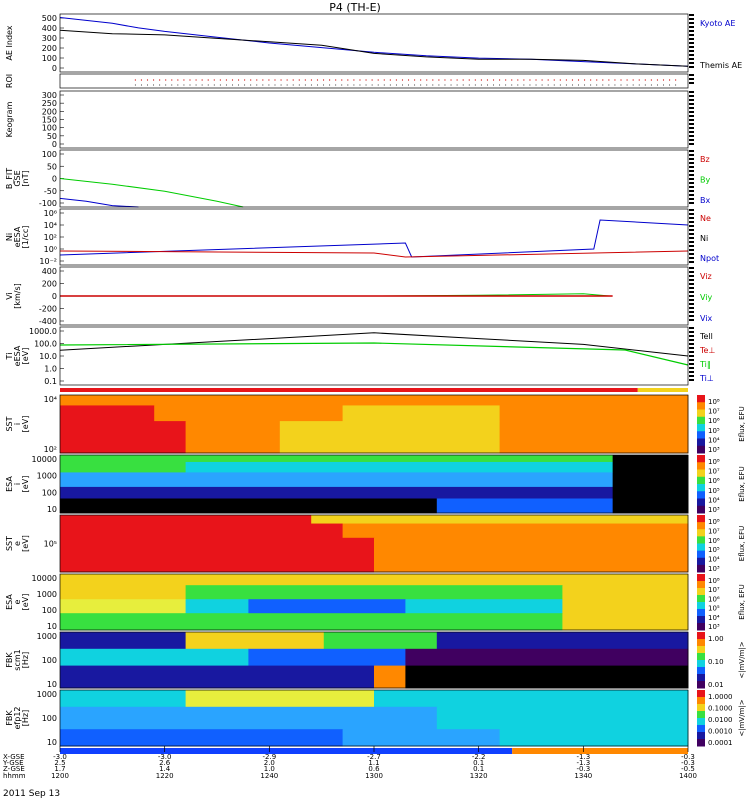 Image resolution: width=750 pixels, height=804 pixels. Describe the element at coordinates (13, 763) in the screenshot. I see `xaxis-row-label: Y-GSE` at that location.